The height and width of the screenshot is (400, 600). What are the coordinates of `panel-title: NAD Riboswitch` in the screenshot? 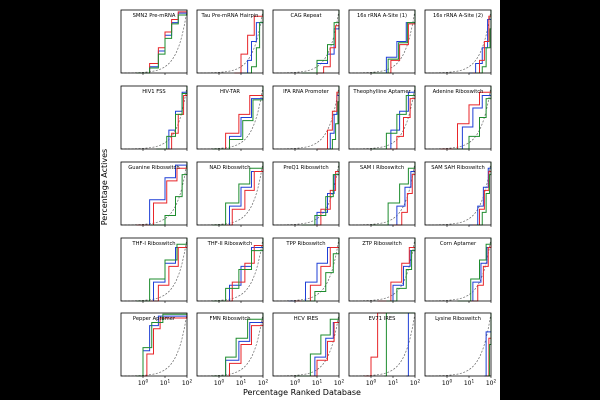 It's located at (229, 168).